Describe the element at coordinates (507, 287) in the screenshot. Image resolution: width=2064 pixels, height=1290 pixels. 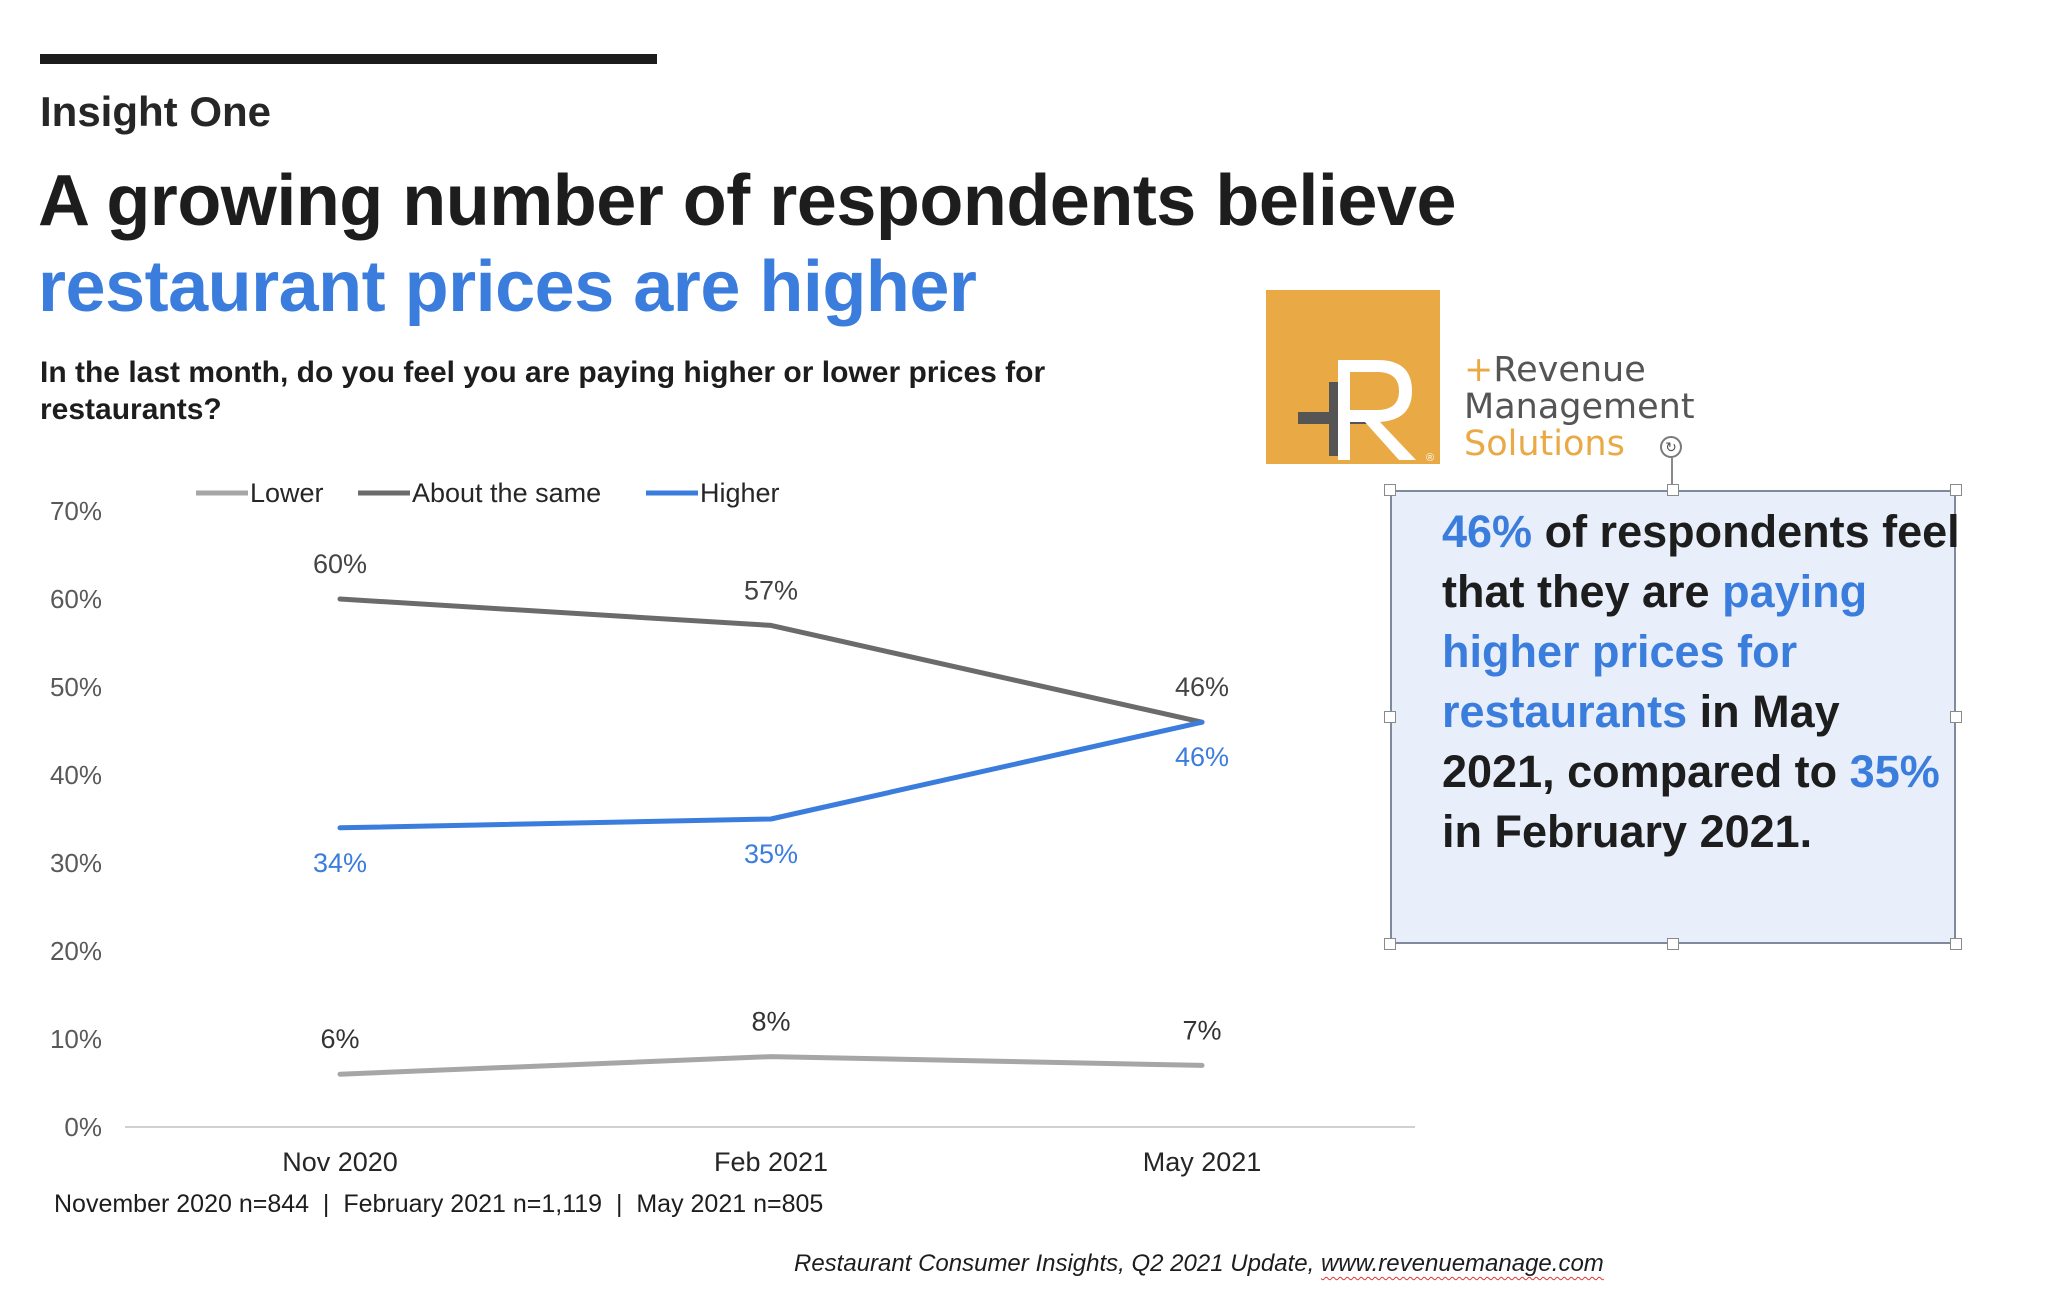
I see `headline-line-2: restaurant prices are higher` at that location.